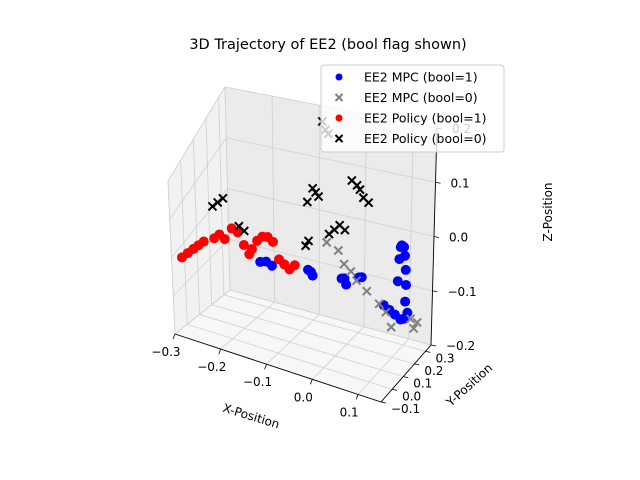 The width and height of the screenshot is (640, 480). Describe the element at coordinates (349, 412) in the screenshot. I see `x-tick-label: 0.1` at that location.